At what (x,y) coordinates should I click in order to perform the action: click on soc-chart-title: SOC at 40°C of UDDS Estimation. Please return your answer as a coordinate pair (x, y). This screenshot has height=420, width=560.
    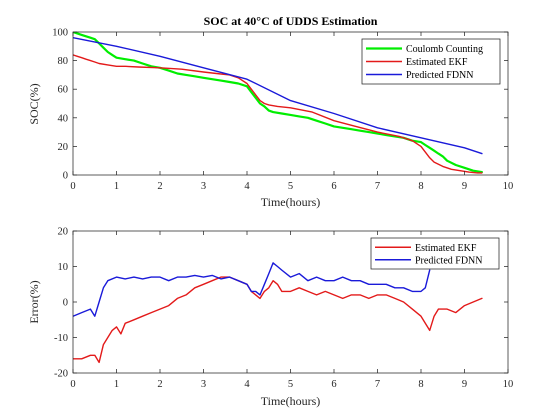
    Looking at the image, I should click on (291, 21).